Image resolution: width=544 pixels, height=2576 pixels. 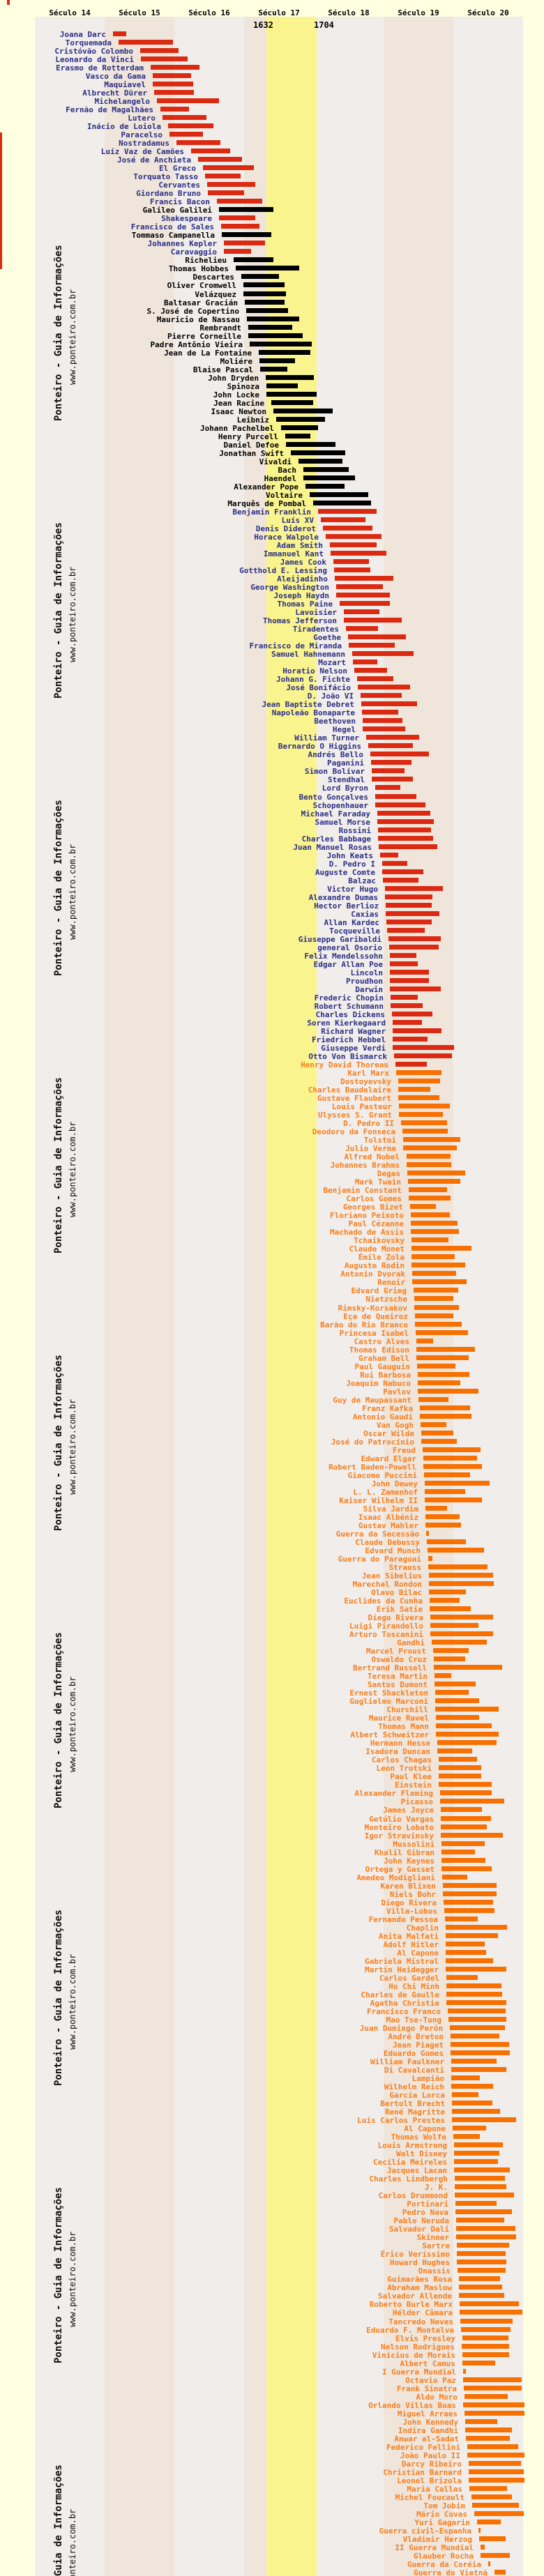 What do you see at coordinates (420, 2322) in the screenshot?
I see `person-name: Tancredo Neves` at bounding box center [420, 2322].